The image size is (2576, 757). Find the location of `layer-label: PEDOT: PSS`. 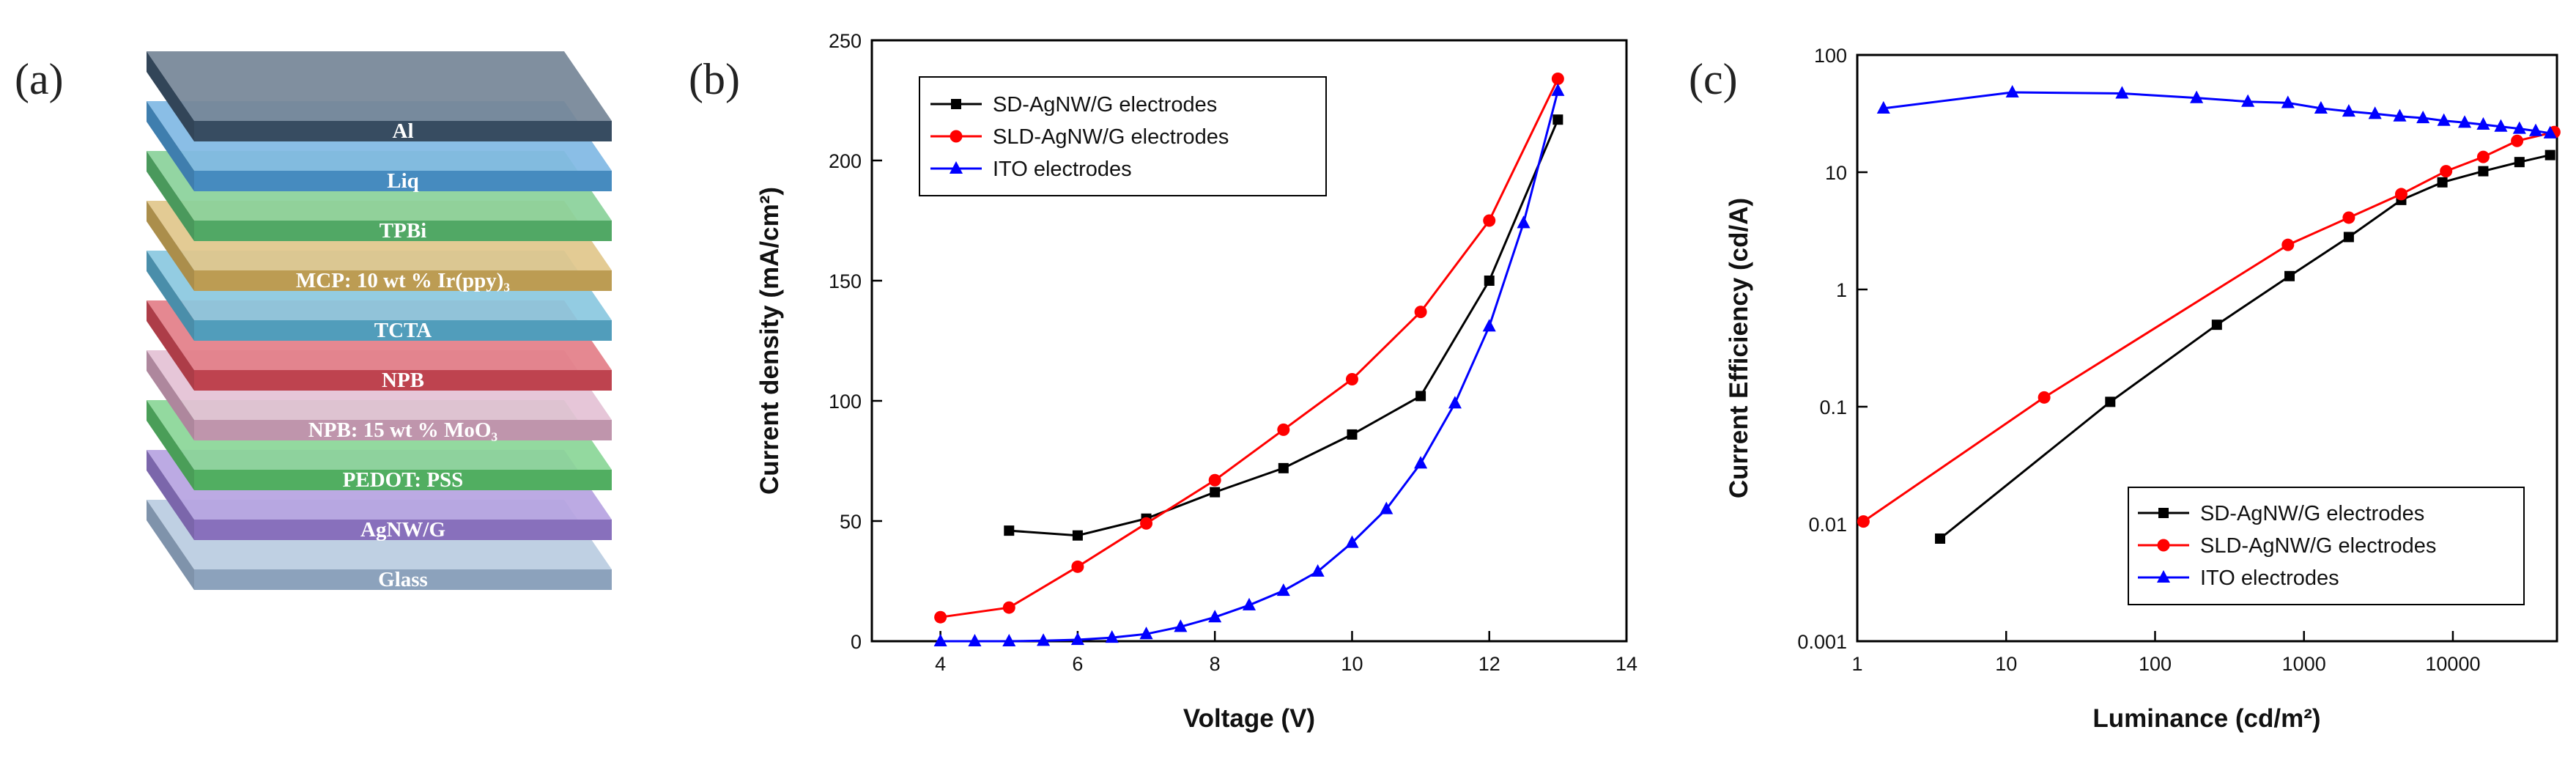

layer-label: PEDOT: PSS is located at coordinates (403, 480).